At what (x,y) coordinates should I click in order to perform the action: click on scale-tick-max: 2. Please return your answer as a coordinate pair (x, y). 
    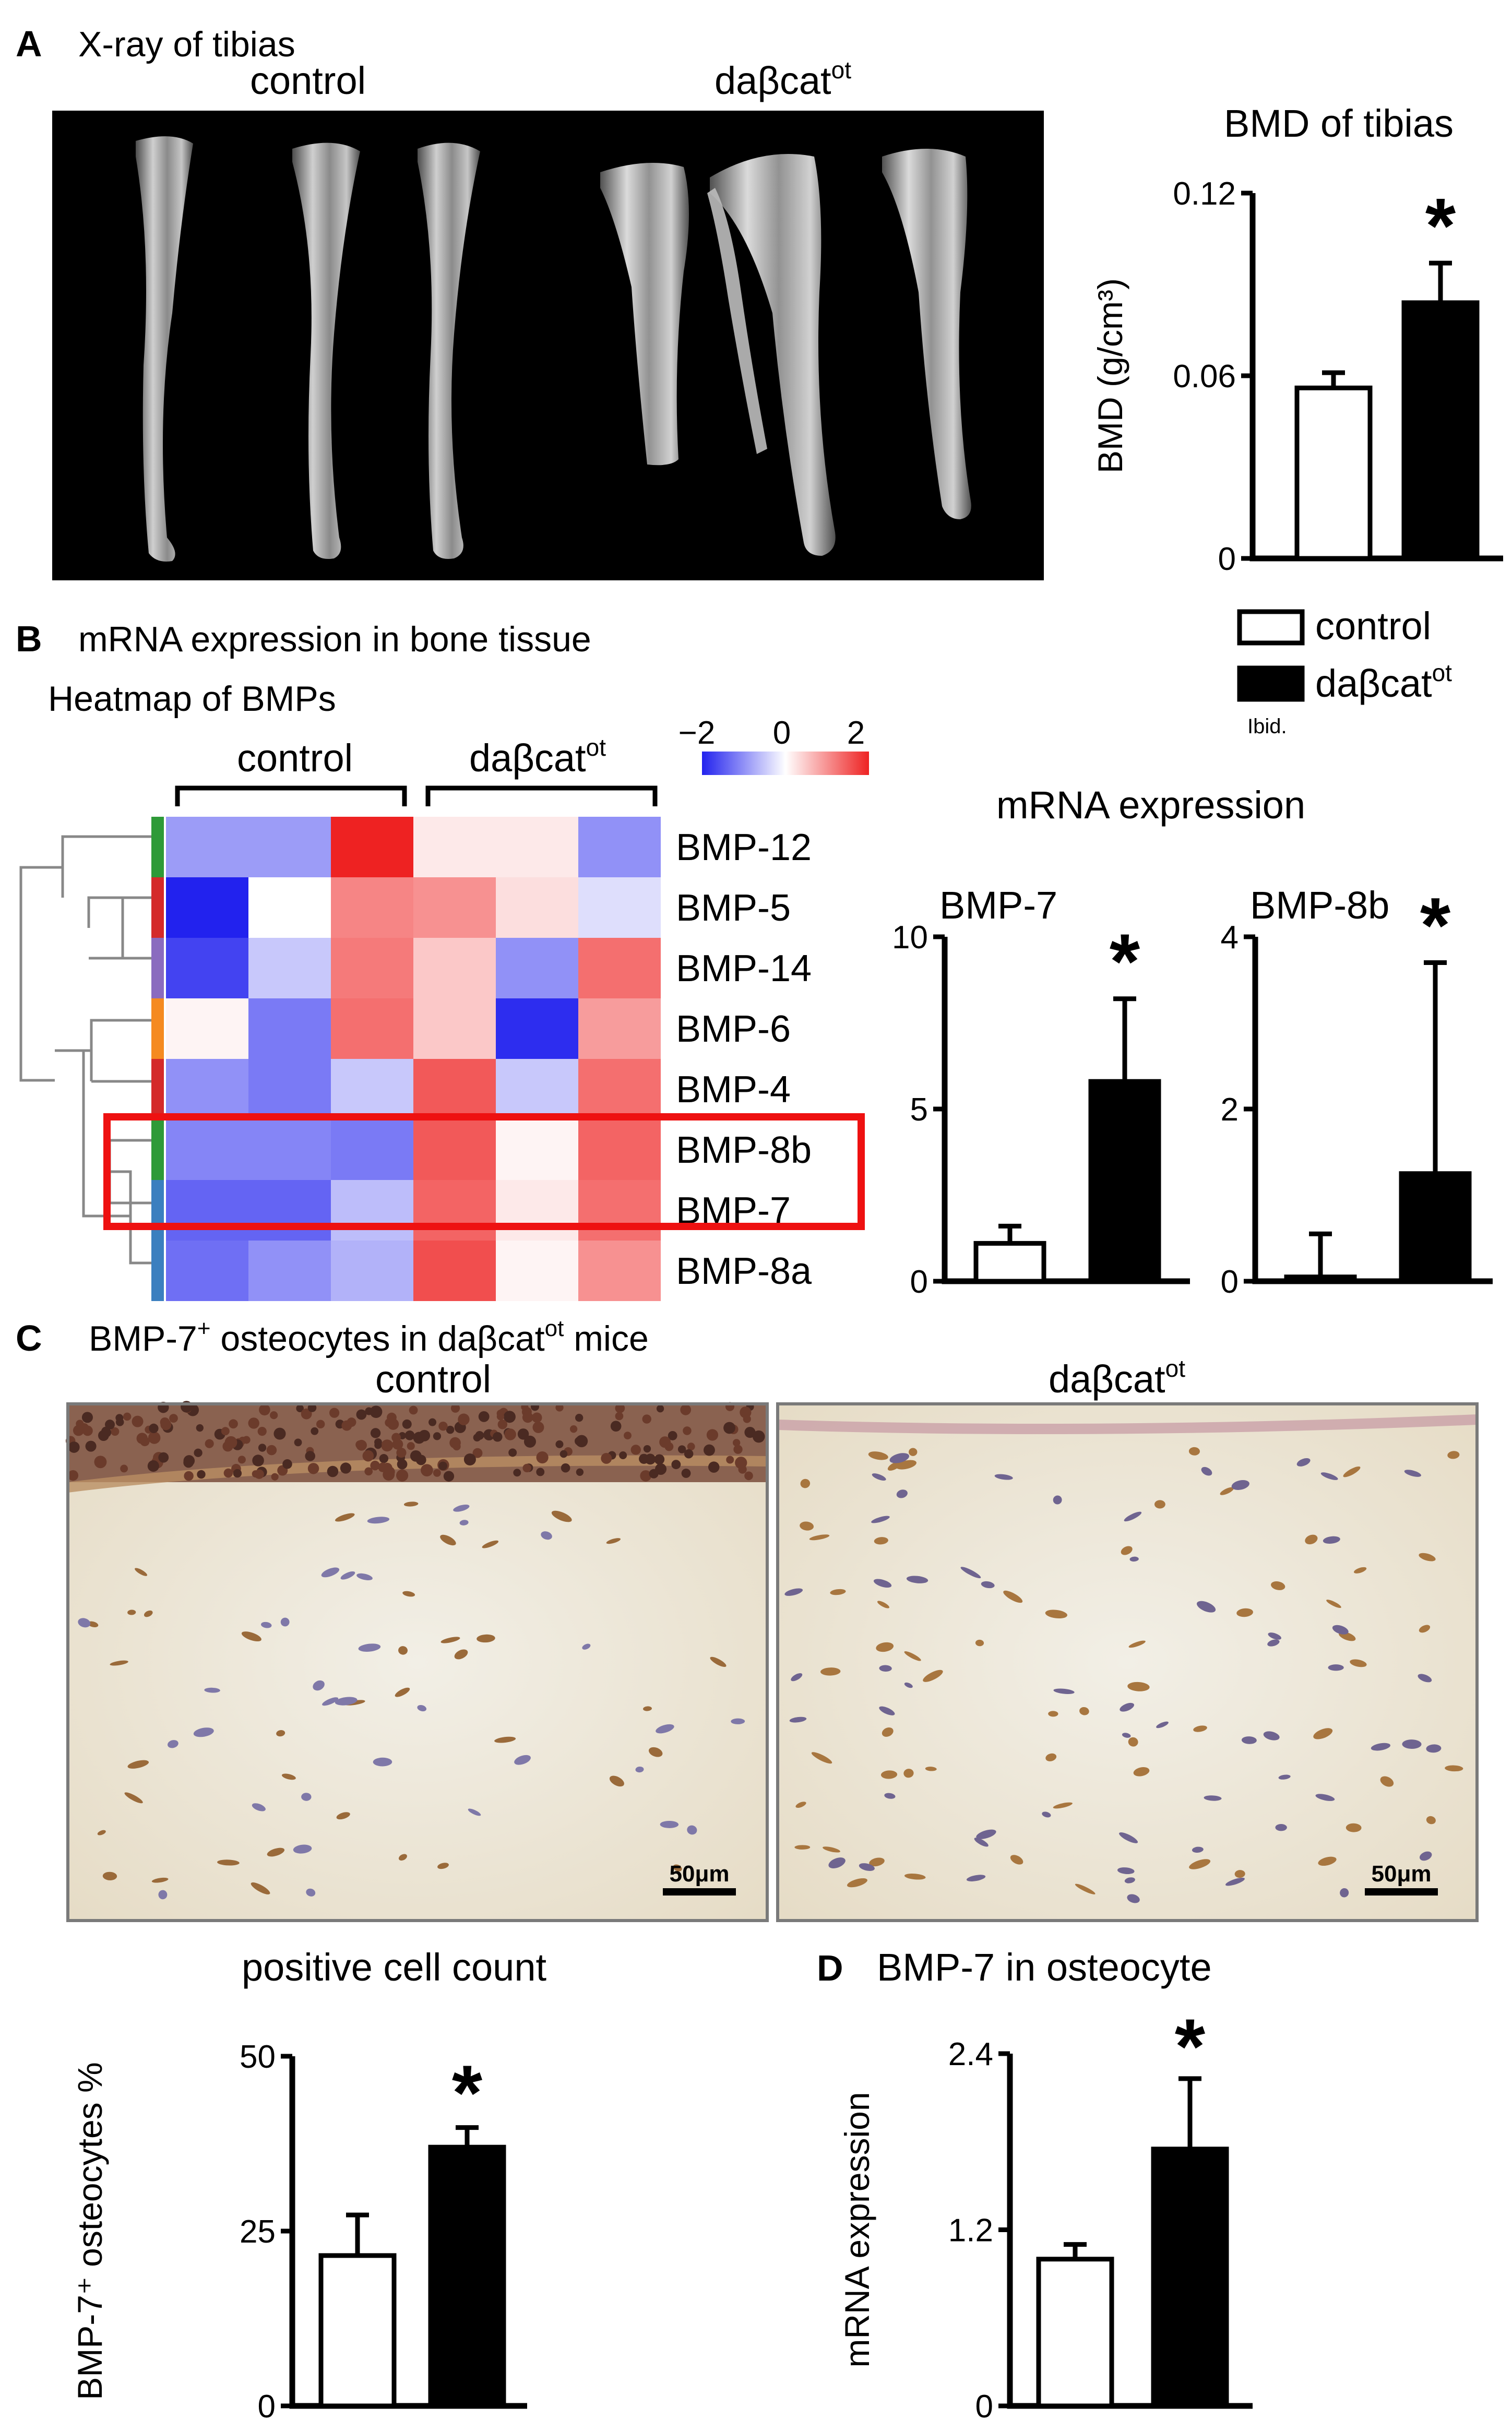
    Looking at the image, I should click on (856, 733).